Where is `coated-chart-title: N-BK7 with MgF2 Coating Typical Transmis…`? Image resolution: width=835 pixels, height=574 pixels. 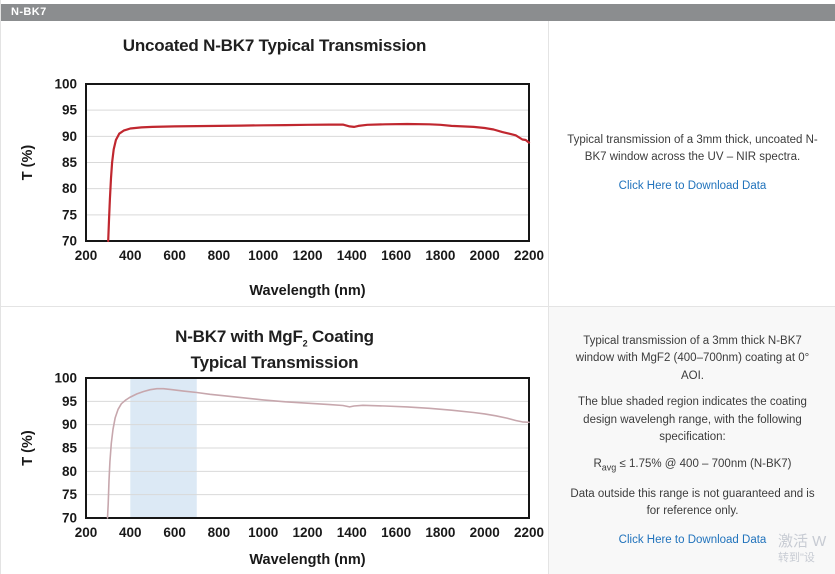
coated-chart-title: N-BK7 with MgF2 Coating Typical Transmis… is located at coordinates (274, 350).